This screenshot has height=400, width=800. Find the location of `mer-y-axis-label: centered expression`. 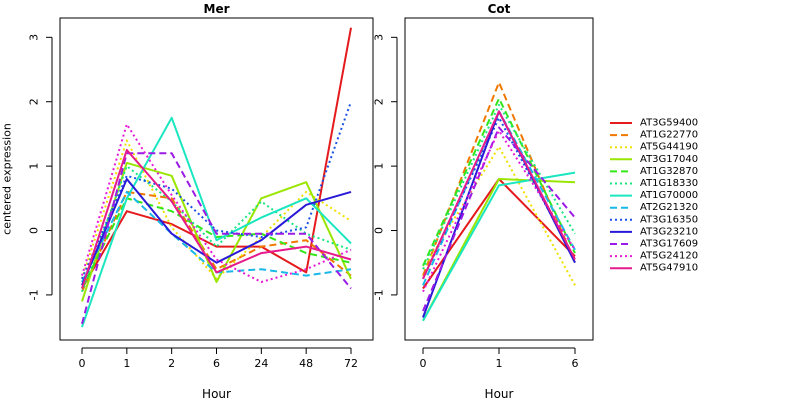

mer-y-axis-label: centered expression is located at coordinates (7, 179).